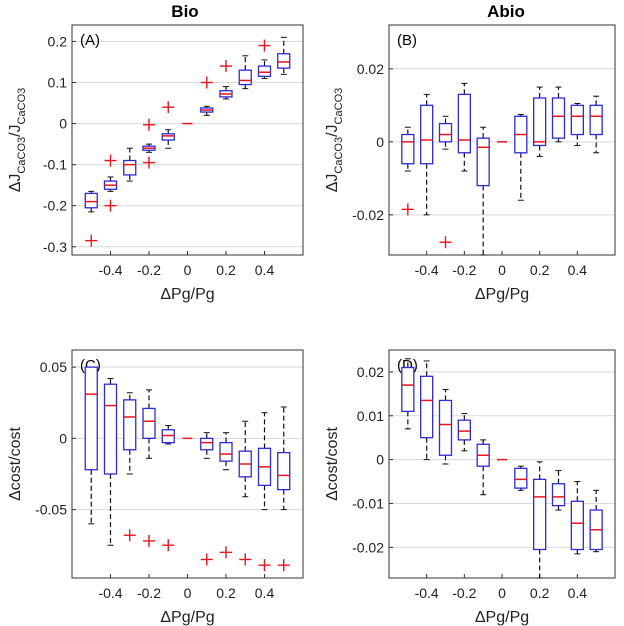 The image size is (624, 626). What do you see at coordinates (51, 510) in the screenshot?
I see `y-tick-label: -0.05` at bounding box center [51, 510].